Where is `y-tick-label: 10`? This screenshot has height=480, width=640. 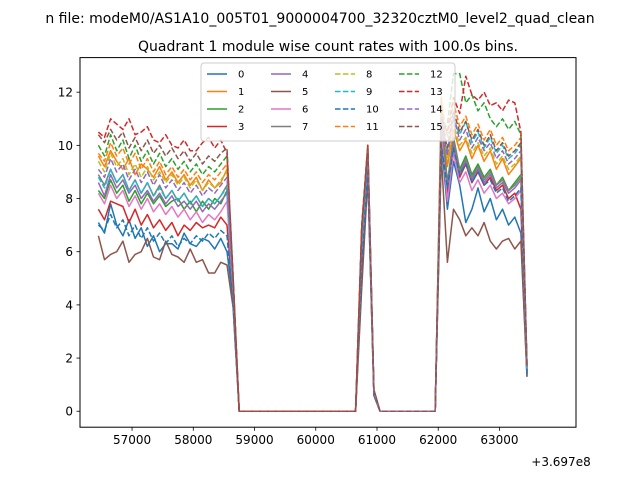 y-tick-label: 10 is located at coordinates (65, 146).